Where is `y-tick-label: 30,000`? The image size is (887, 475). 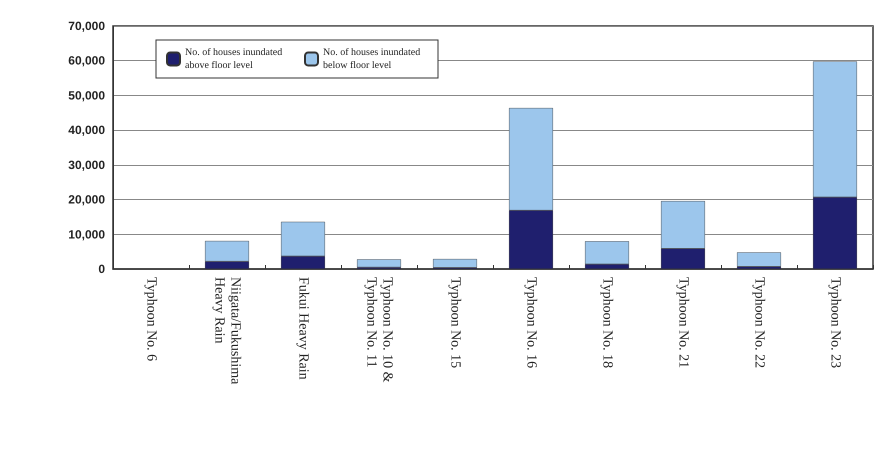 y-tick-label: 30,000 is located at coordinates (87, 165).